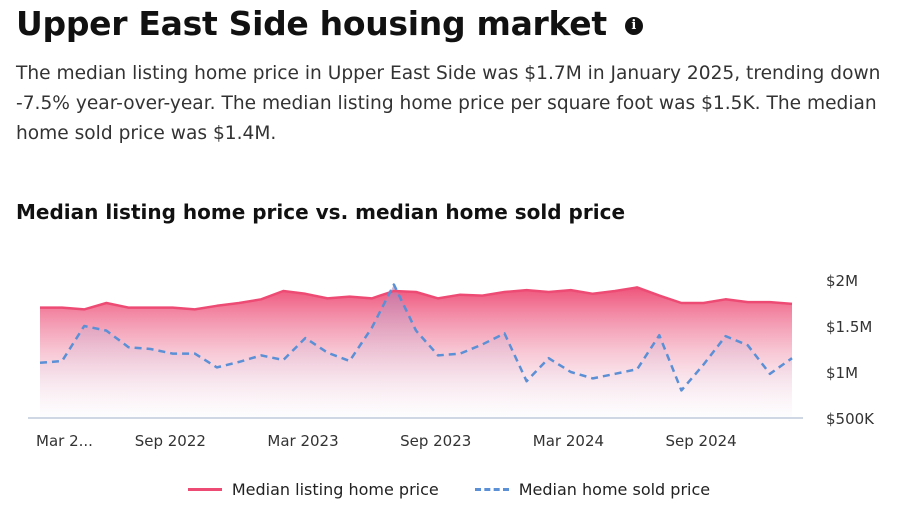 The image size is (898, 510). What do you see at coordinates (614, 489) in the screenshot?
I see `legend-label-sold: Median home sold price` at bounding box center [614, 489].